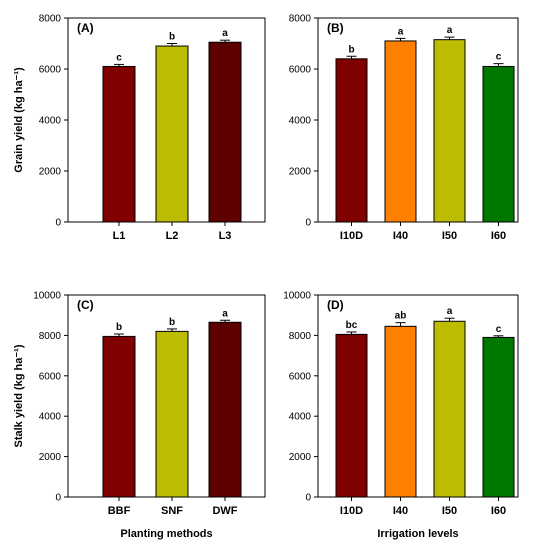 This screenshot has width=550, height=546. What do you see at coordinates (85, 305) in the screenshot?
I see `panel-label: (C)` at bounding box center [85, 305].